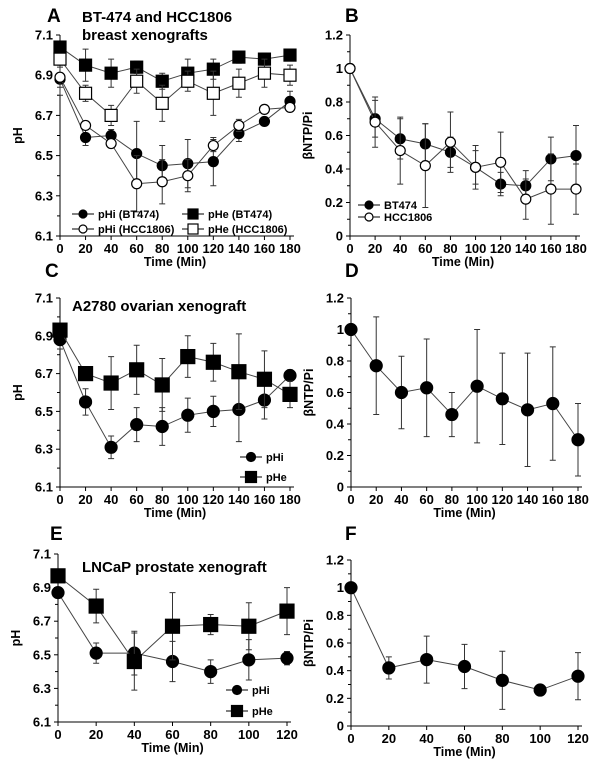 The image size is (602, 772). What do you see at coordinates (249, 701) in the screenshot?
I see `legend: pHi pHe` at bounding box center [249, 701].